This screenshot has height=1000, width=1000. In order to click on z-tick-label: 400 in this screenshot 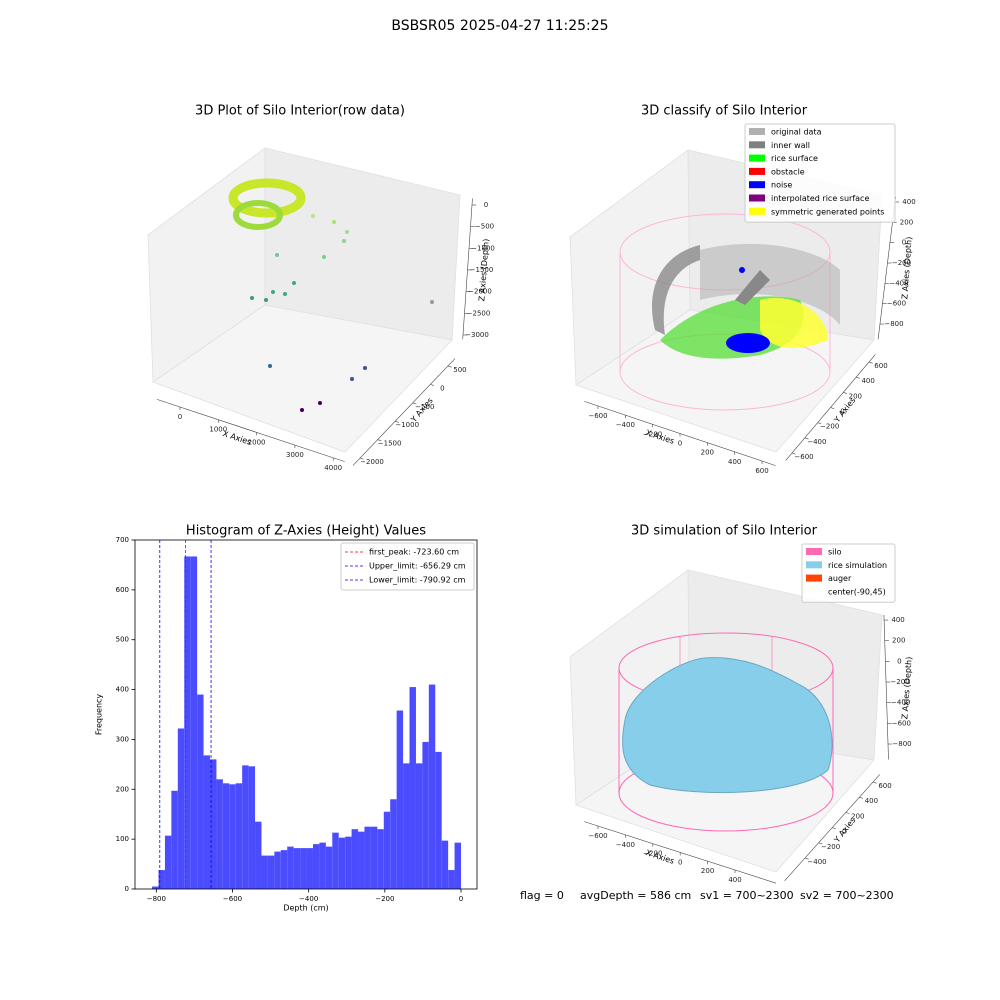, I will do `click(908, 202)`.